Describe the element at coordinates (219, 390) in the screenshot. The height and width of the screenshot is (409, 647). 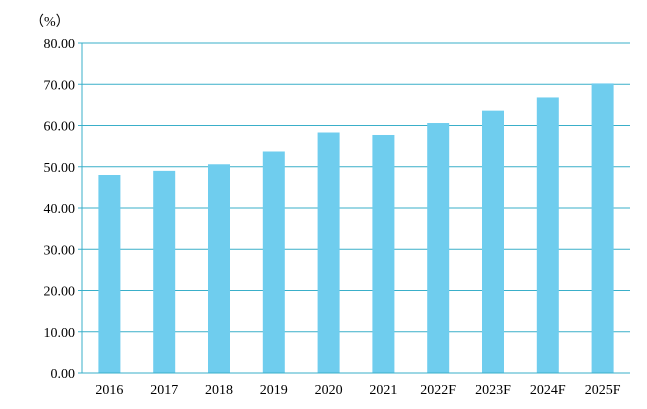
I see `x-tick-label: 2018` at that location.